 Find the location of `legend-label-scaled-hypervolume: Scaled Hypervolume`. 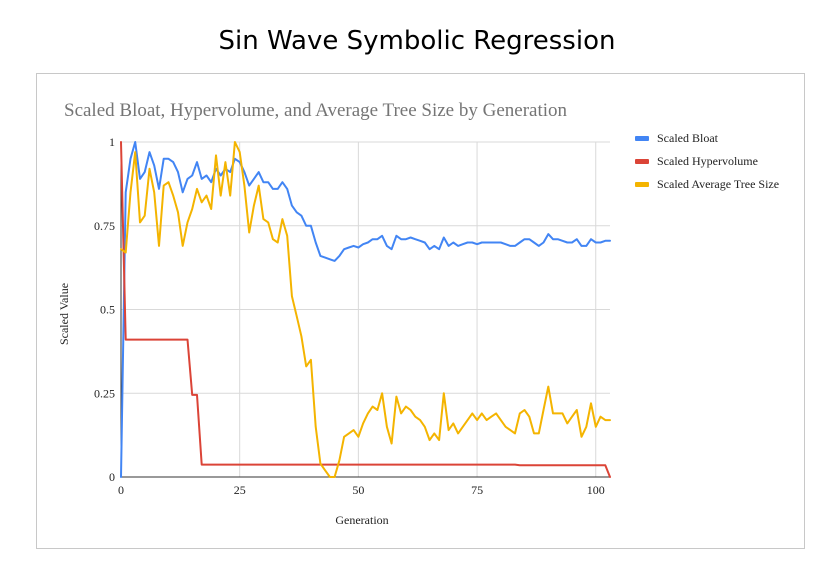

legend-label-scaled-hypervolume: Scaled Hypervolume is located at coordinates (707, 161).